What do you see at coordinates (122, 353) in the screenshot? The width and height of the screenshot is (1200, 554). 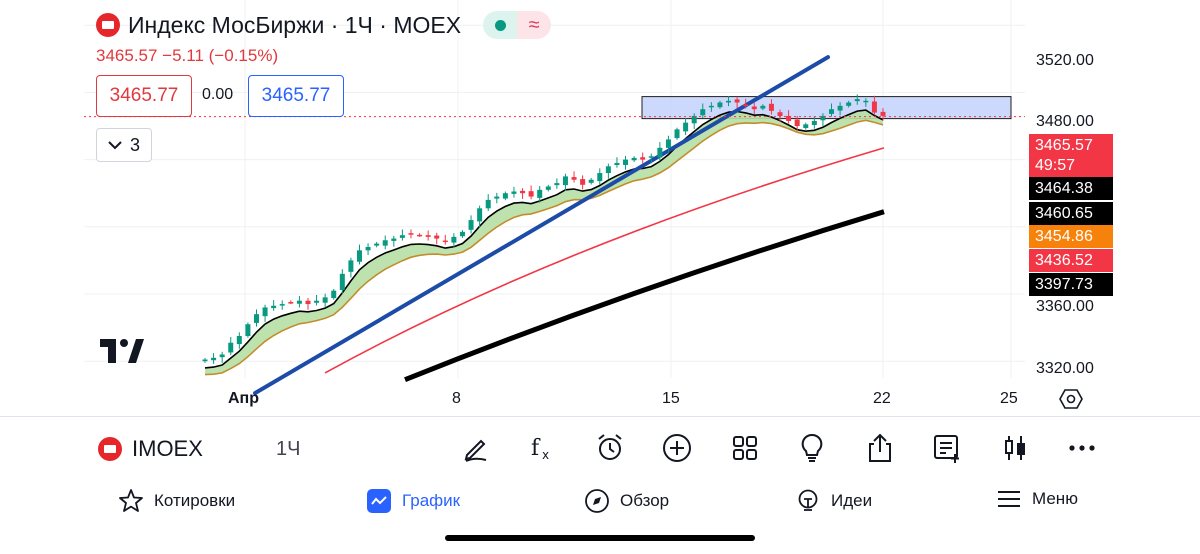 I see `tradingview-logo-icon` at bounding box center [122, 353].